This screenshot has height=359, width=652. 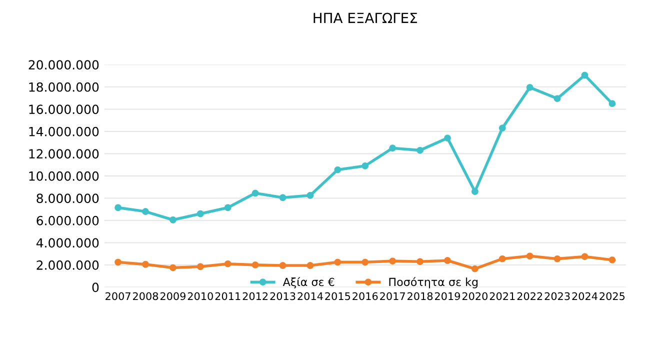 What do you see at coordinates (200, 296) in the screenshot?
I see `x-tick-label: 2010` at bounding box center [200, 296].